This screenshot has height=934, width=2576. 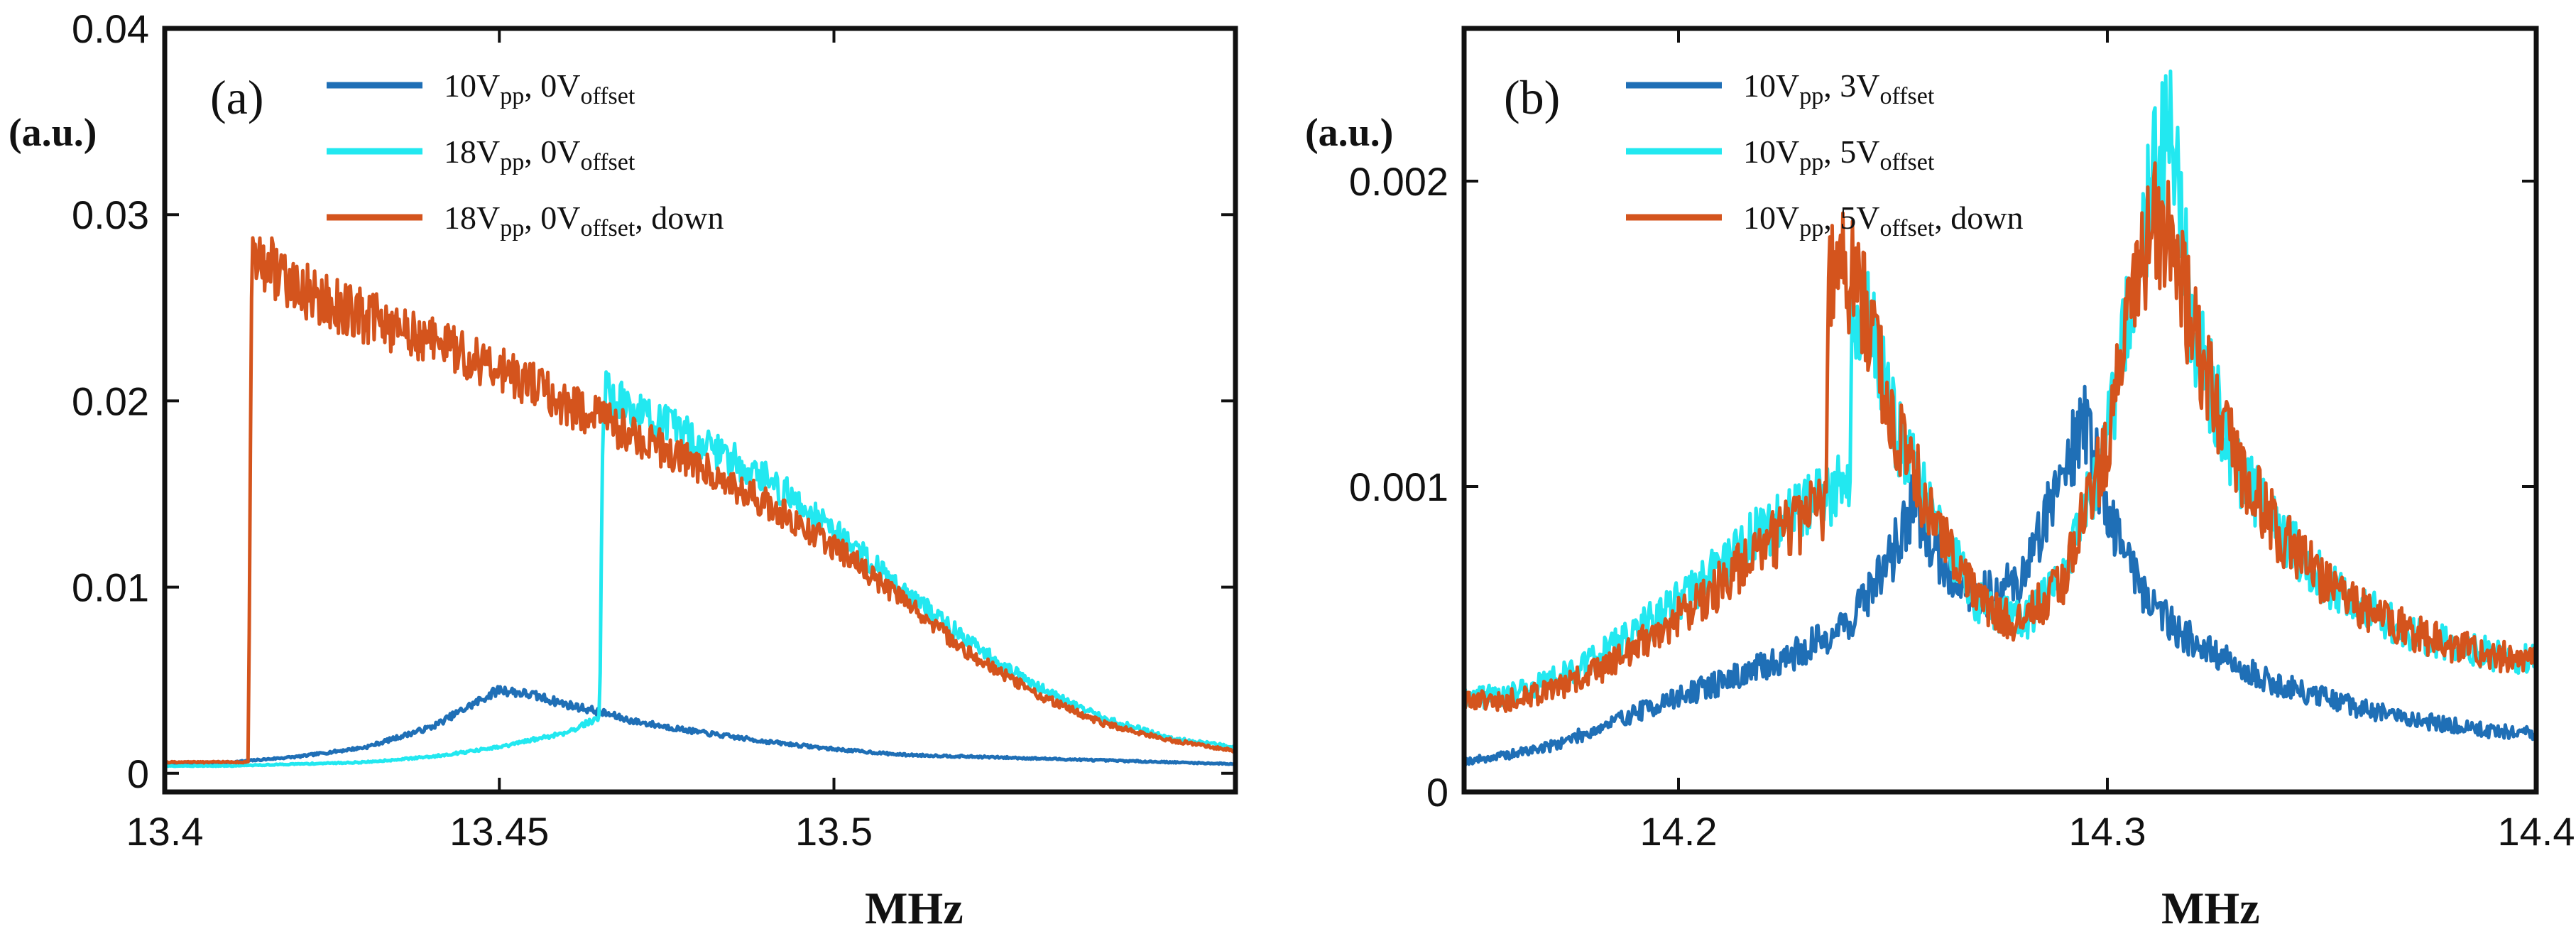 What do you see at coordinates (110, 214) in the screenshot?
I see `panel-a-y-tick-label-3: 0.03` at bounding box center [110, 214].